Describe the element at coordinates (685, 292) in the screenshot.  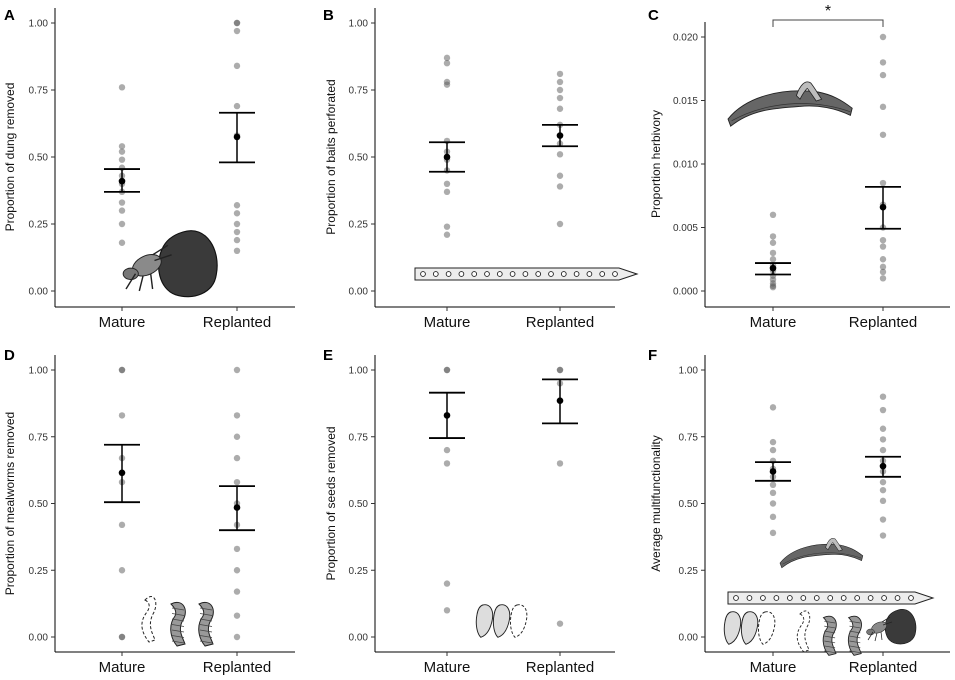
I see `y-tick-label: 0.000` at that location.